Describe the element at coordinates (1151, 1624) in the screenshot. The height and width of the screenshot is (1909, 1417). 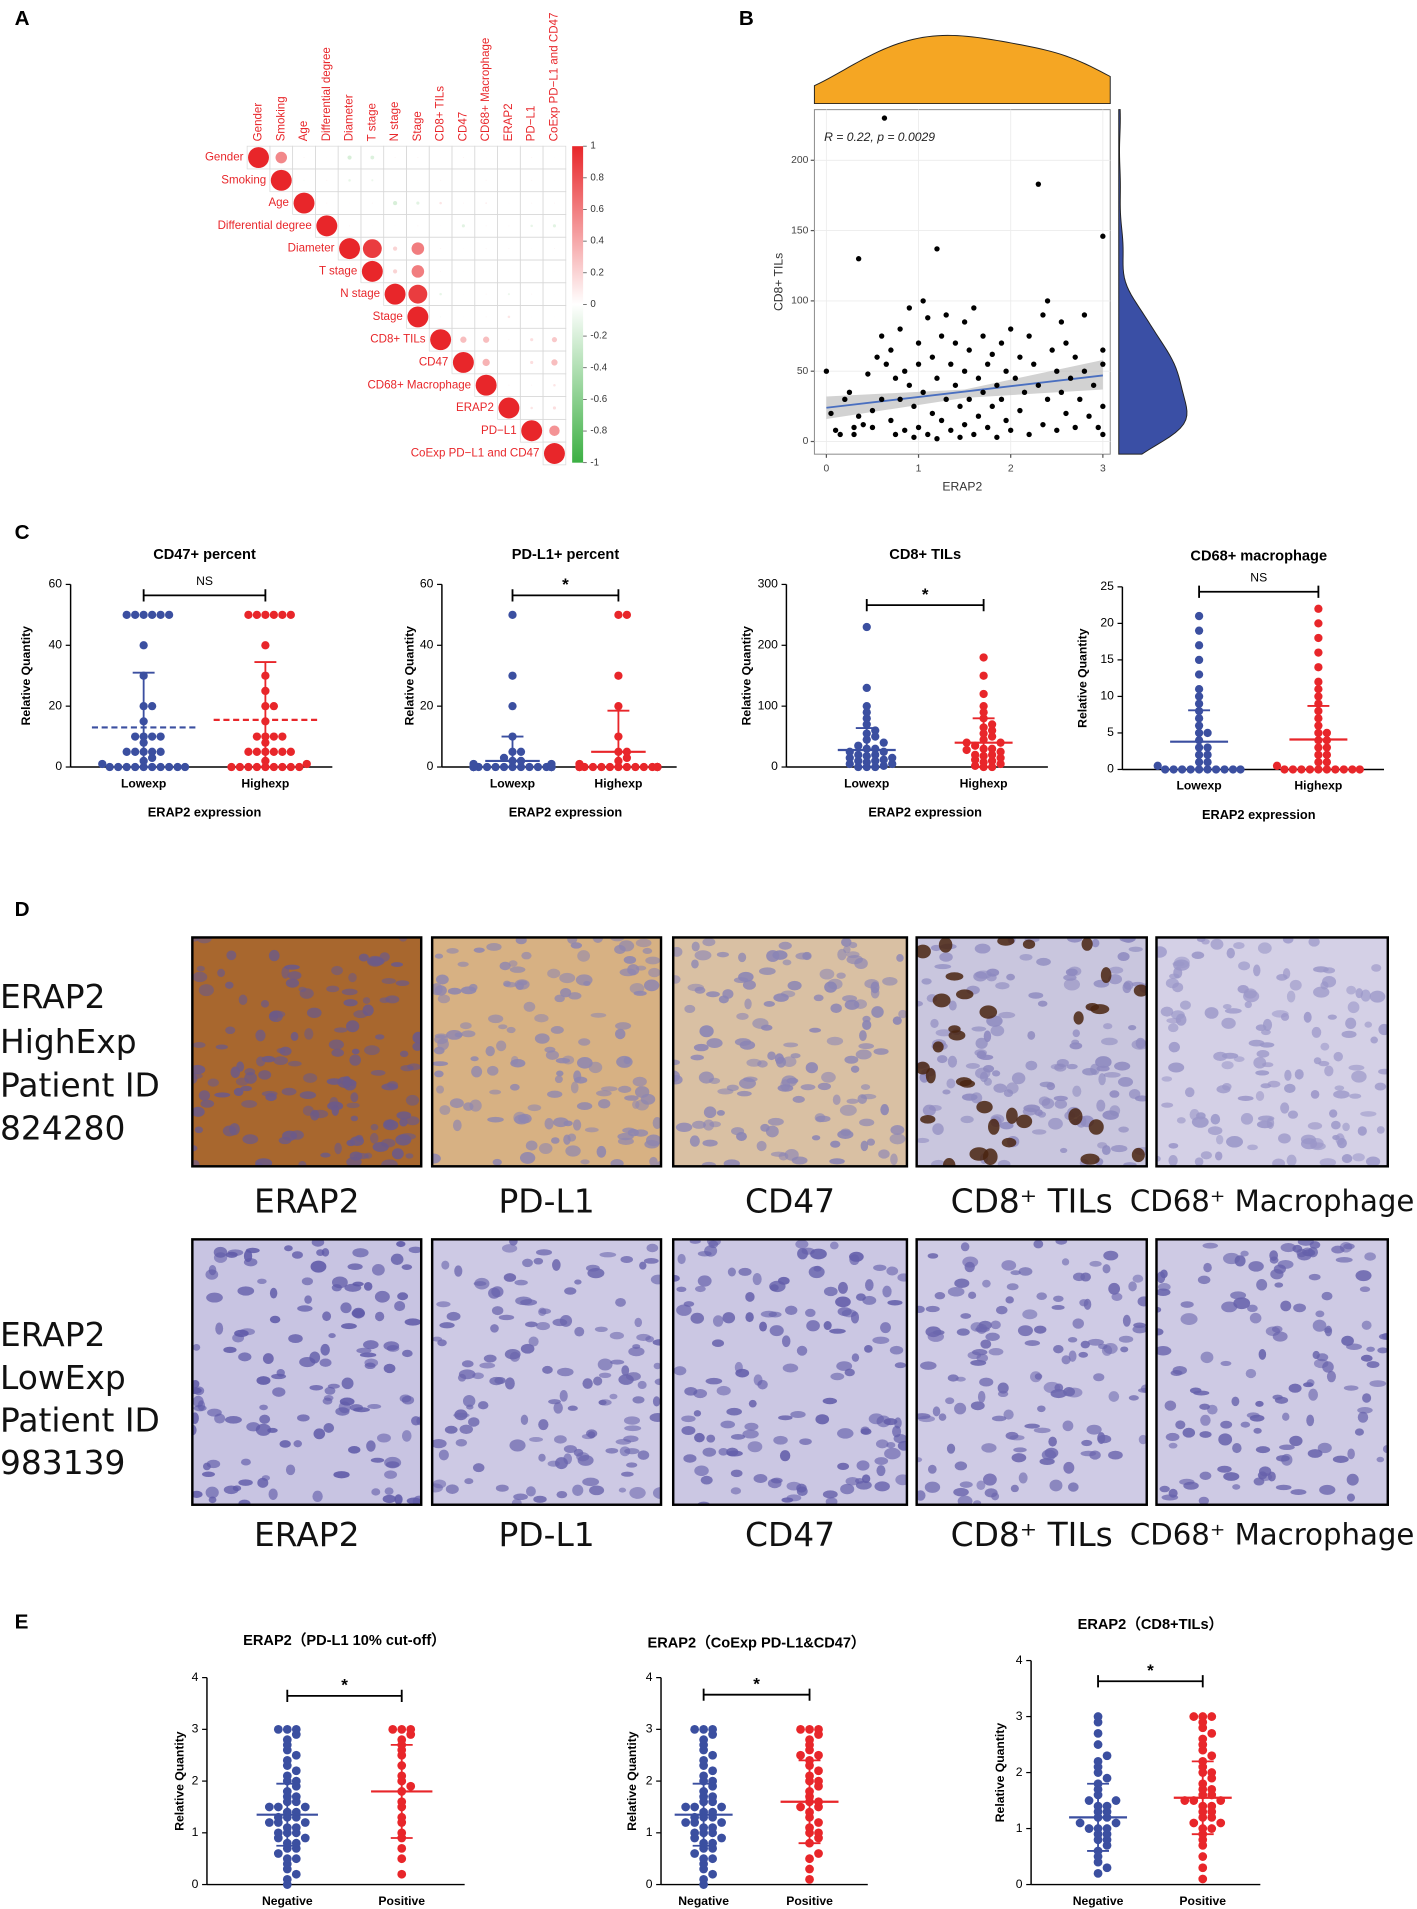
I see `chart-title: ERAP2（CD8+TILs）` at that location.